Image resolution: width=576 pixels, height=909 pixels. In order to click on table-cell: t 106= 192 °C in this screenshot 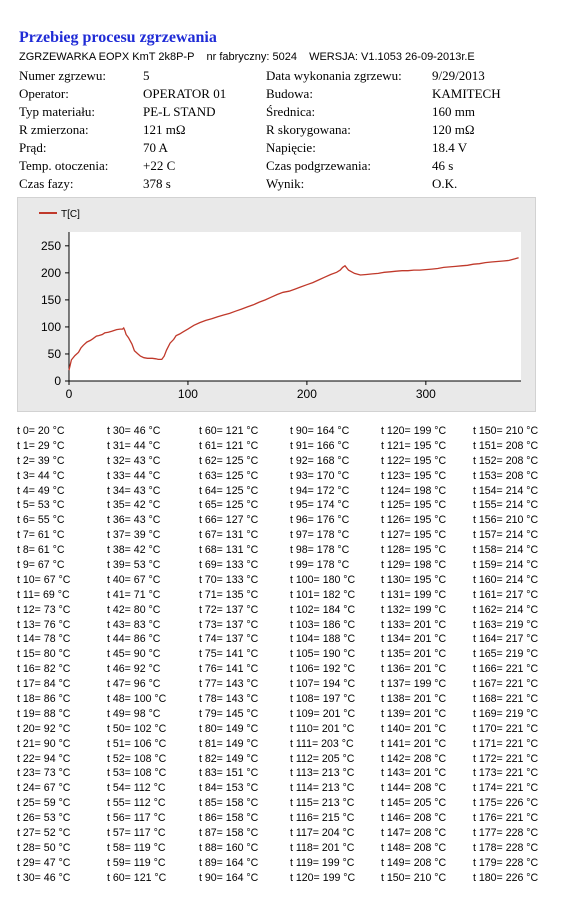, I will do `click(323, 669)`.